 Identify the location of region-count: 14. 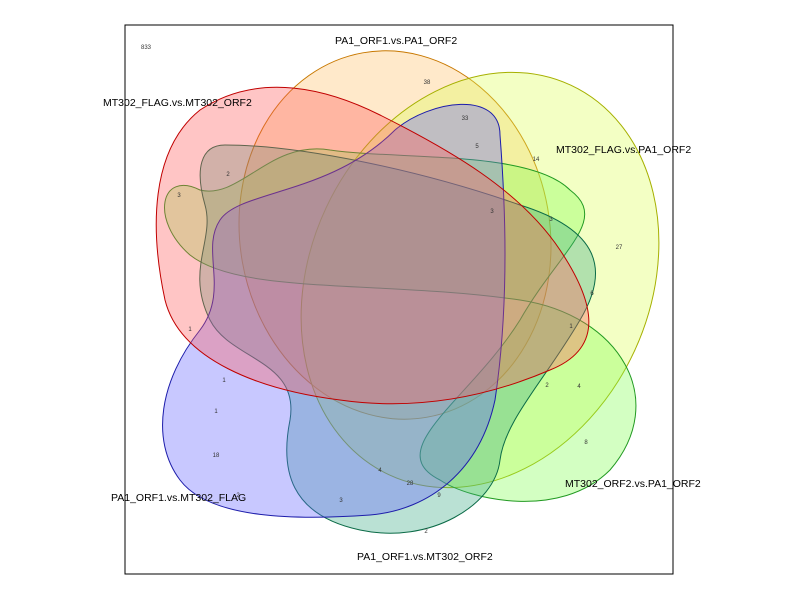
(536, 160).